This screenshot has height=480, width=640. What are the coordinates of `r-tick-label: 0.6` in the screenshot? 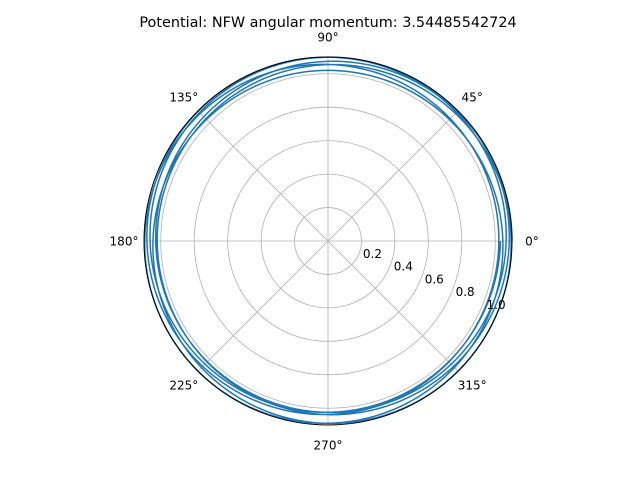 It's located at (434, 279).